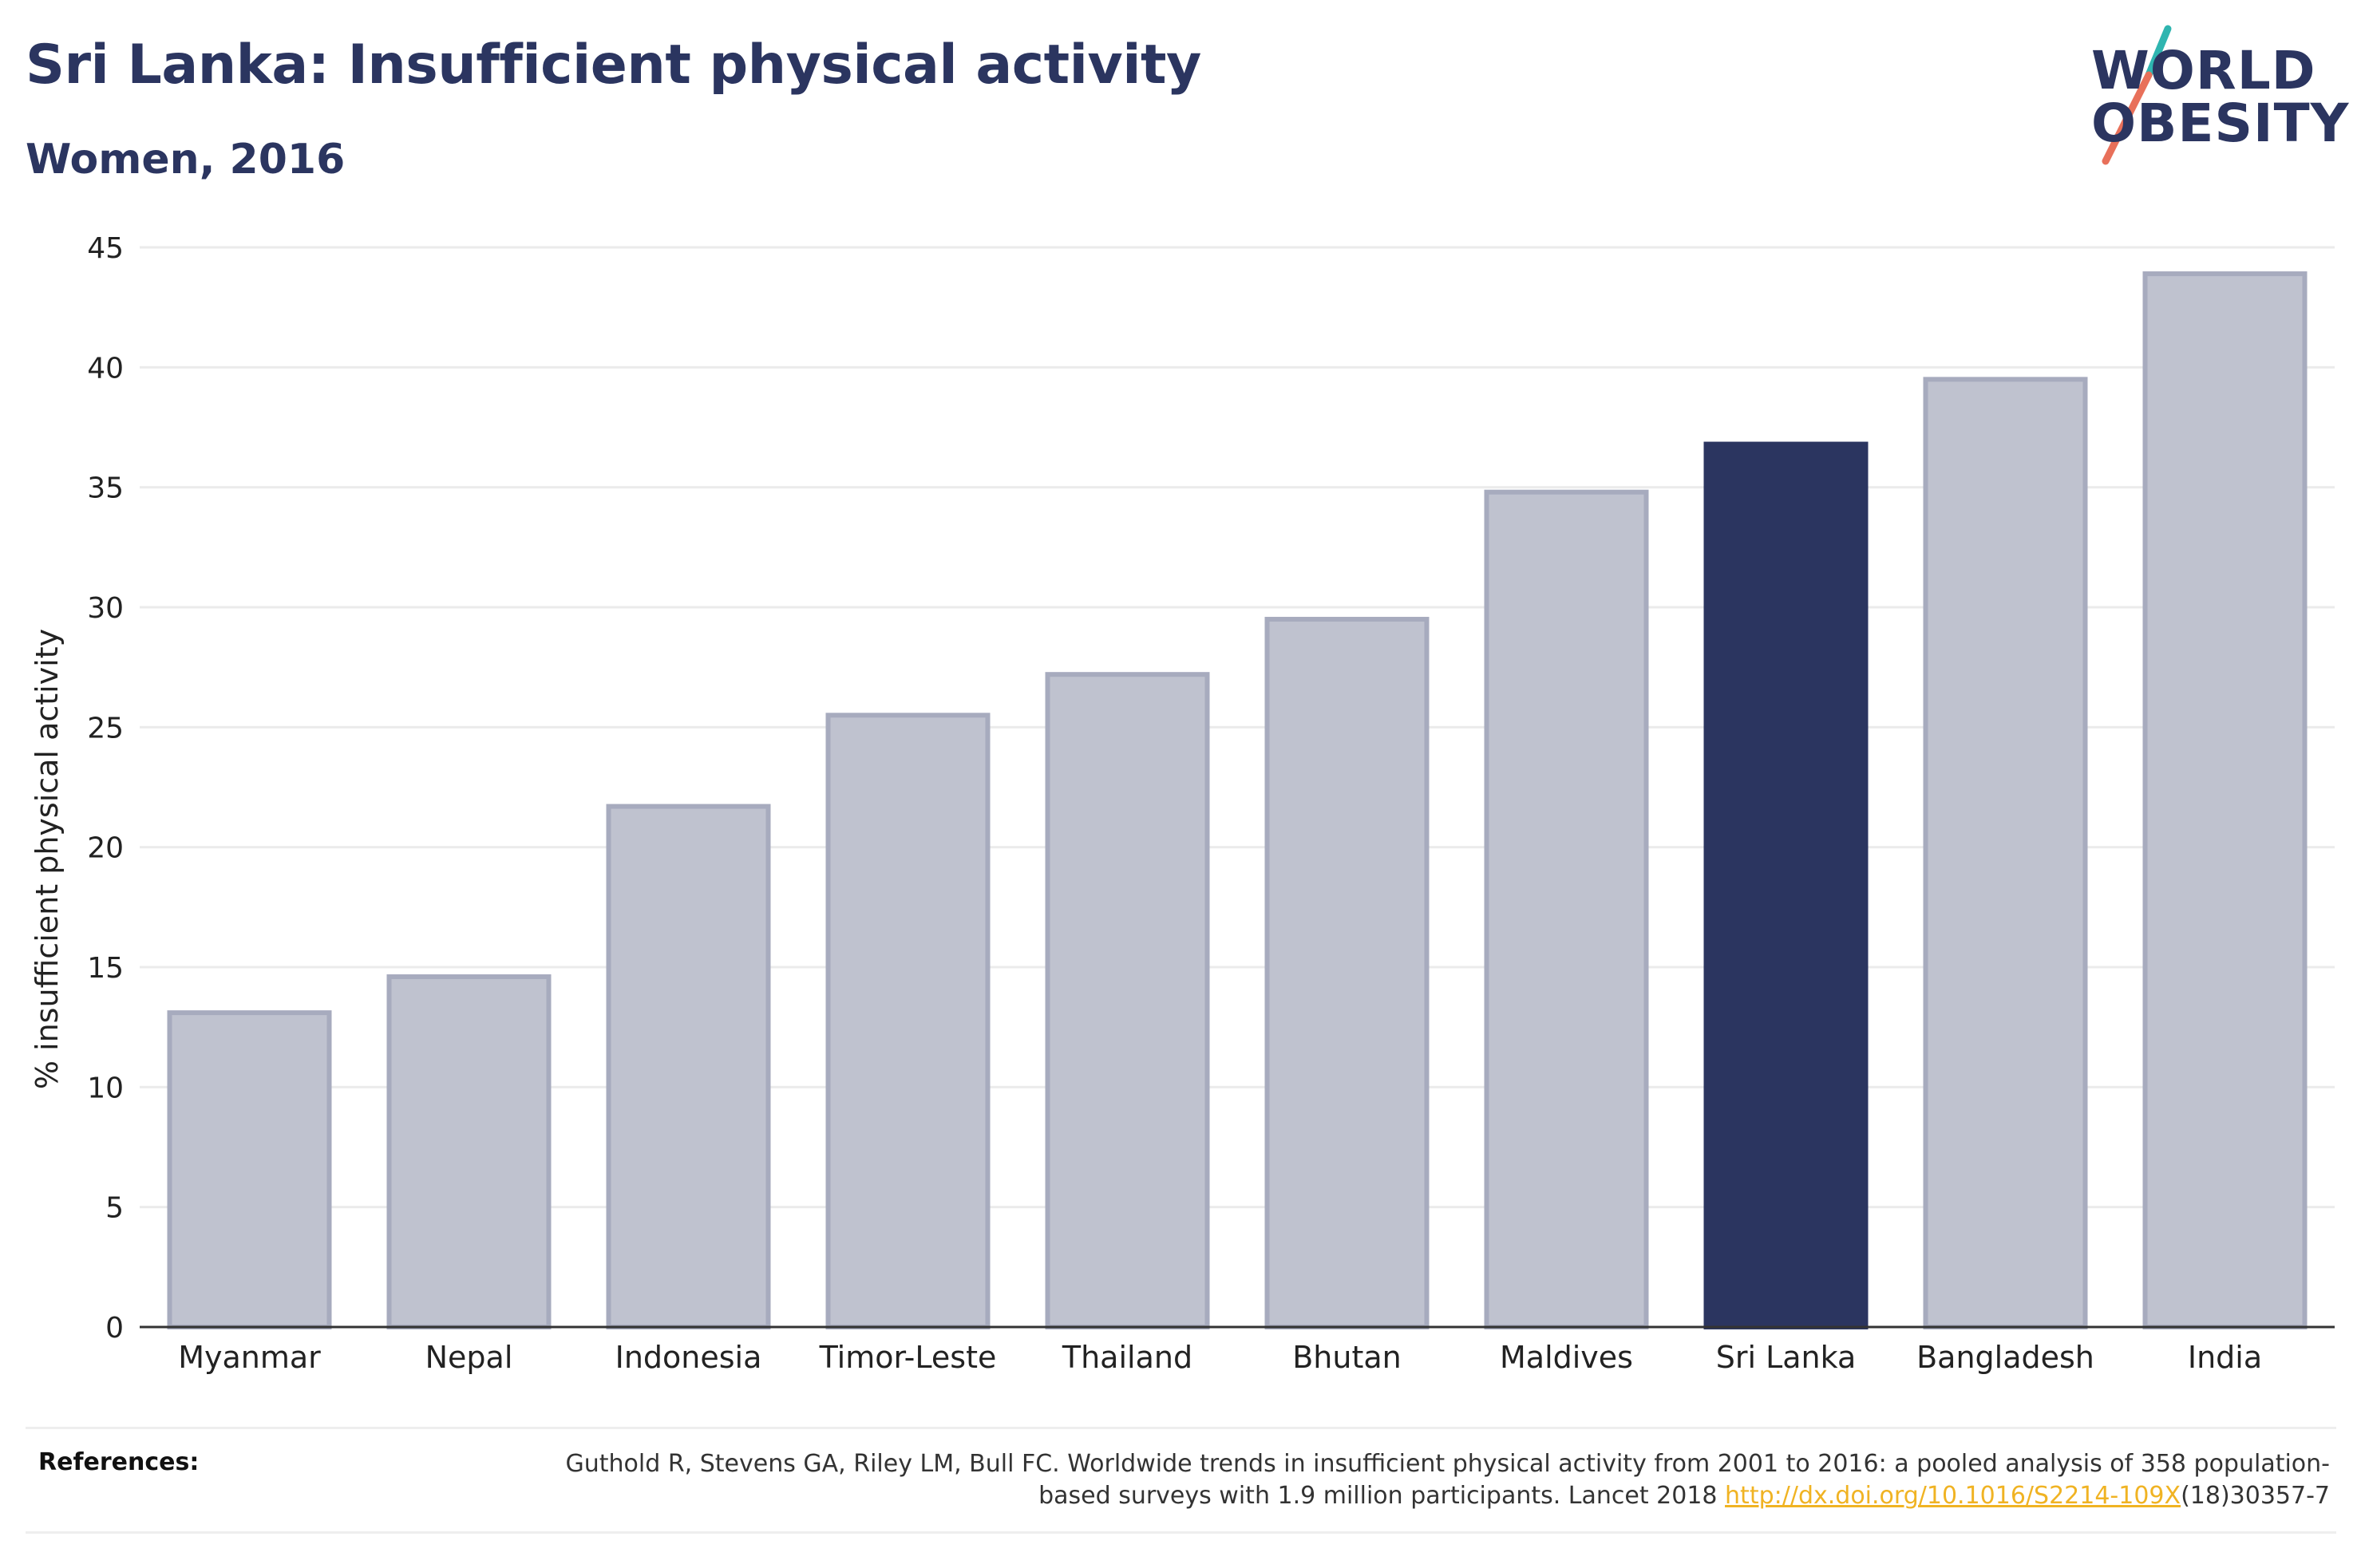 Image resolution: width=2361 pixels, height=1568 pixels. What do you see at coordinates (105, 249) in the screenshot?
I see `y-tick-label: 45` at bounding box center [105, 249].